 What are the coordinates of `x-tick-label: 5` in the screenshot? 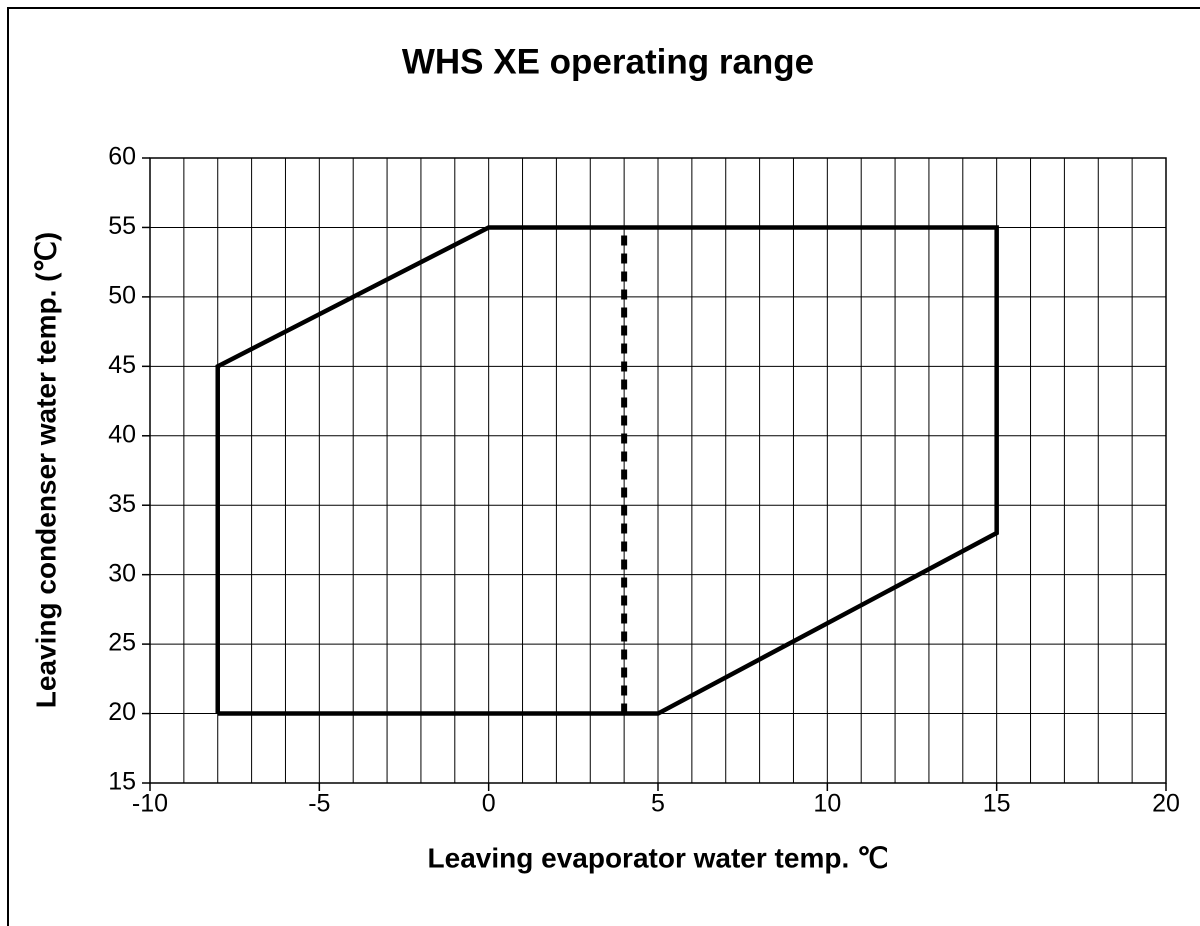 It's located at (658, 804).